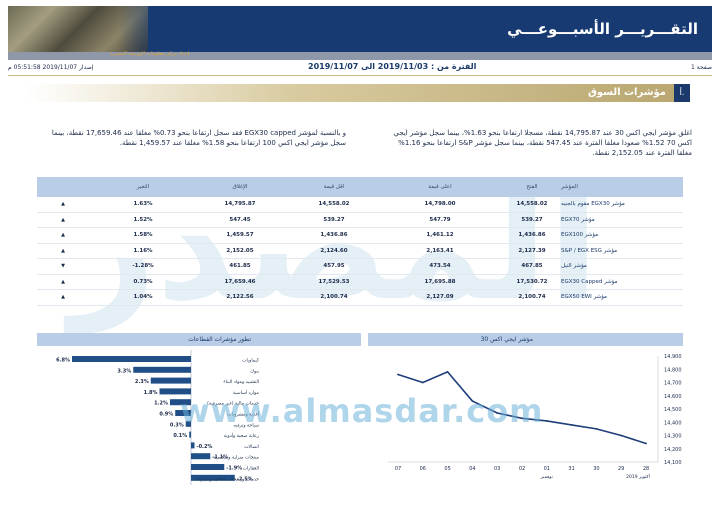 The height and width of the screenshot is (509, 720). Describe the element at coordinates (646, 469) in the screenshot. I see `x-tick-label: 28` at that location.